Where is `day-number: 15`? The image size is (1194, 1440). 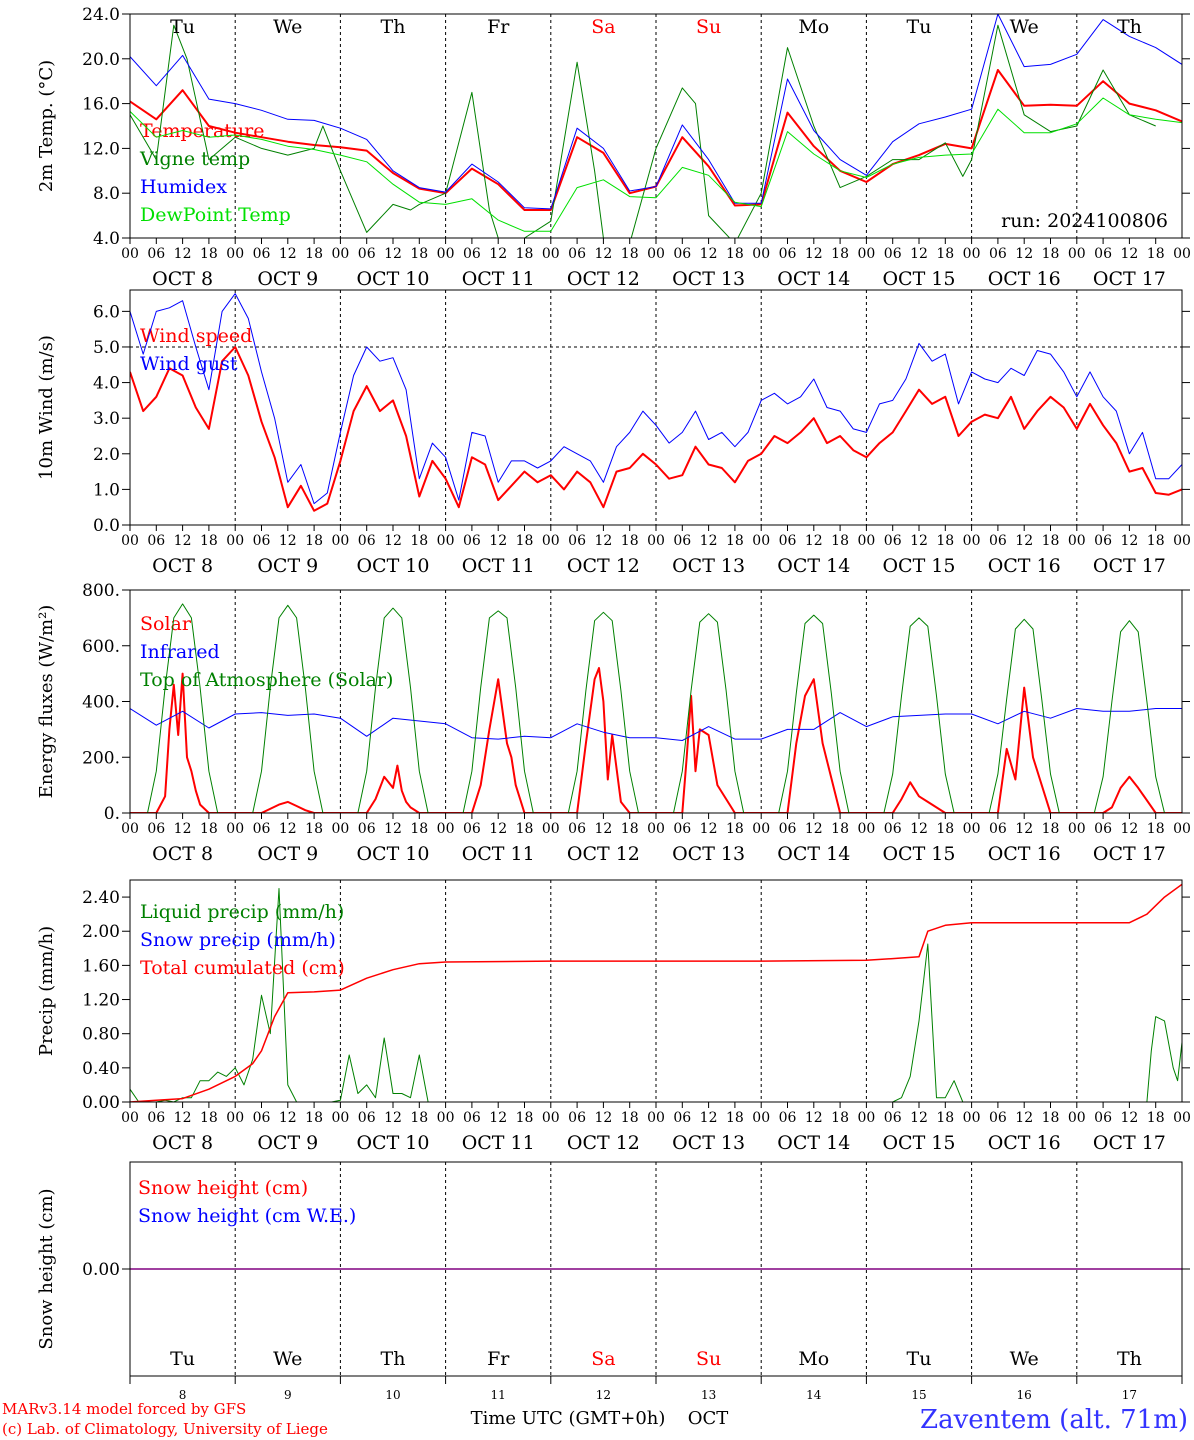 day-number: 15 is located at coordinates (918, 1395).